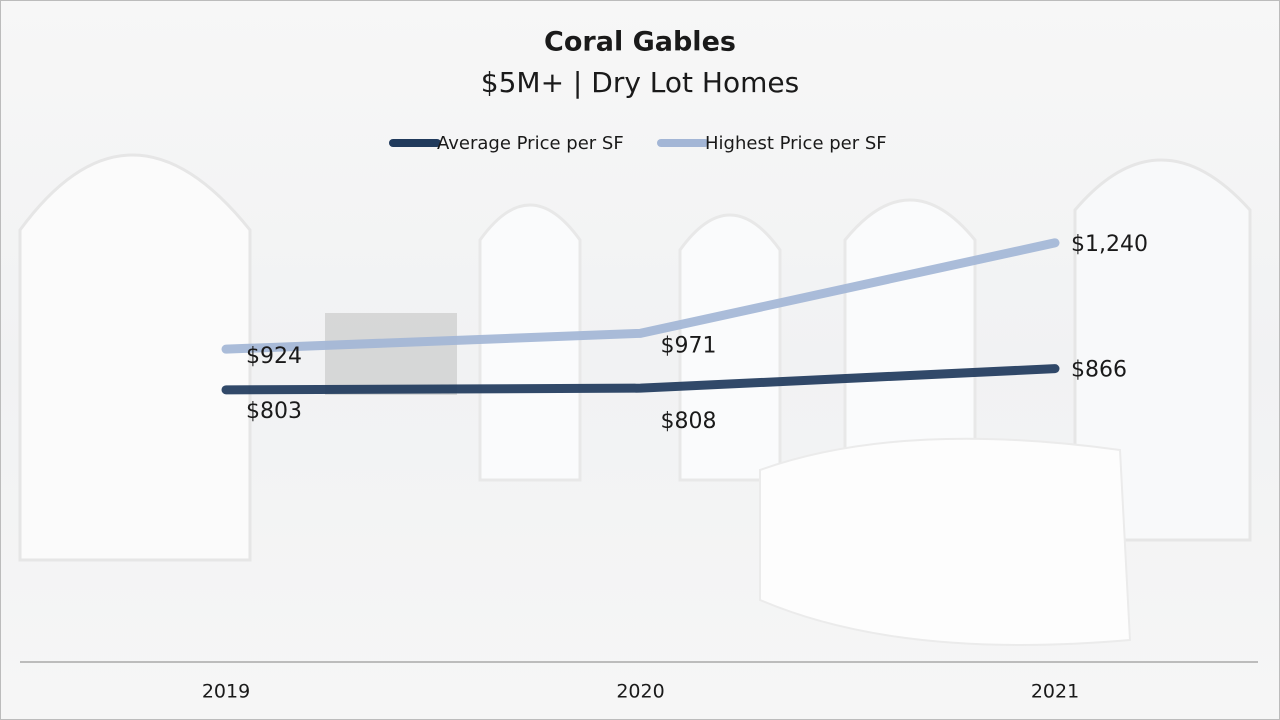 This screenshot has width=1280, height=720. What do you see at coordinates (689, 421) in the screenshot?
I see `data-label: $808` at bounding box center [689, 421].